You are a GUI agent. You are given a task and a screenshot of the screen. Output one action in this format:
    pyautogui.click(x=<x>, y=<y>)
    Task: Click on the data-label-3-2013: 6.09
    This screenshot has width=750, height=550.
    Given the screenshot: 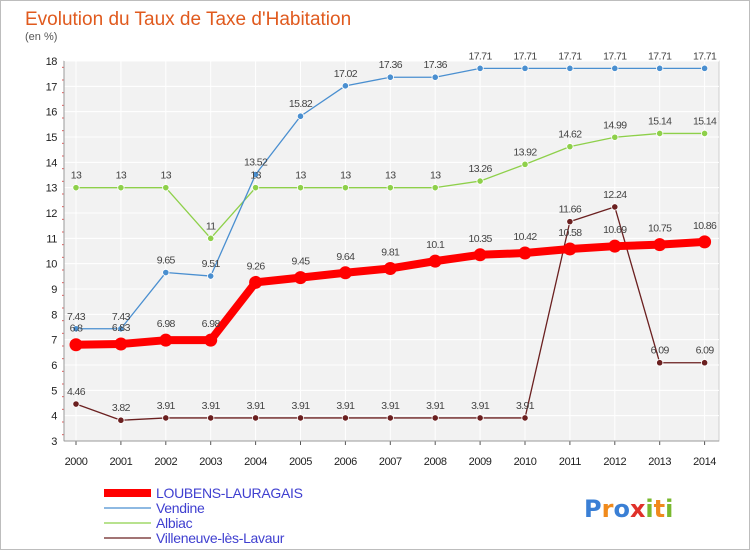 What is the action you would take?
    pyautogui.click(x=660, y=351)
    